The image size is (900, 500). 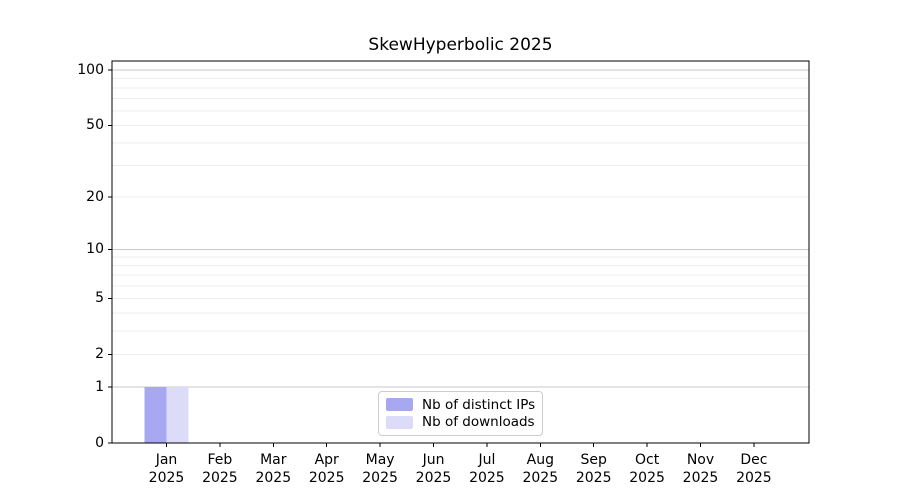 I want to click on x-tick-month: Oct, so click(x=647, y=460).